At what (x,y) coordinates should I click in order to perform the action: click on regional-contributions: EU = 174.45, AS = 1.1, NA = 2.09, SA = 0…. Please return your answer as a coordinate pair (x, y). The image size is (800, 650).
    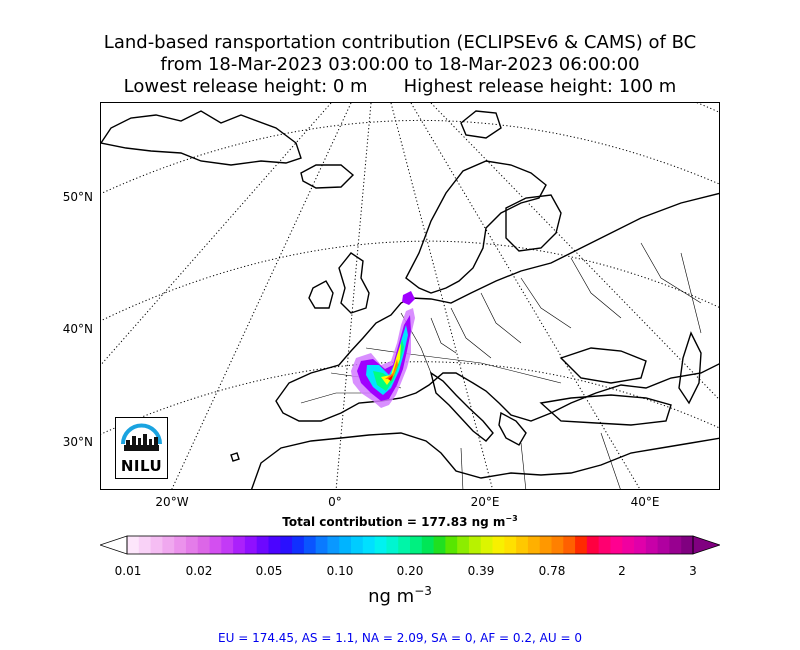
    Looking at the image, I should click on (400, 638).